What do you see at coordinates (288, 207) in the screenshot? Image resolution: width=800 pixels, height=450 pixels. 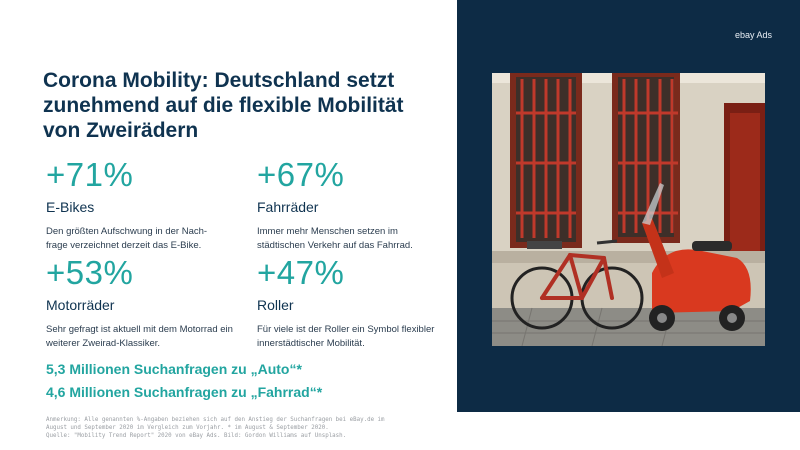 I see `stat-label: Fahrräder` at bounding box center [288, 207].